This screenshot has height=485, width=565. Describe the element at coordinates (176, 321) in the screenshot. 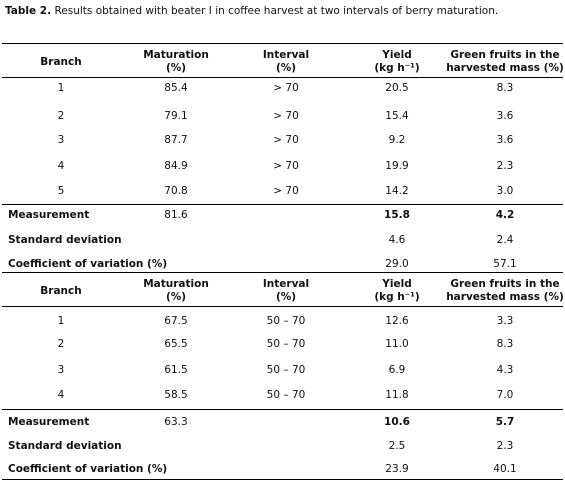

I see `cell-maturation: 67.5` at that location.